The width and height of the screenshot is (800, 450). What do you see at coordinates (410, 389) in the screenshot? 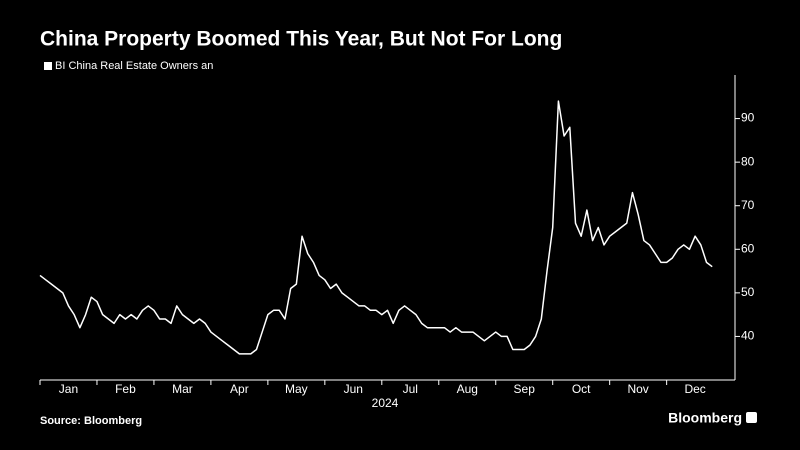
I see `x-tick-label: Jul` at bounding box center [410, 389].